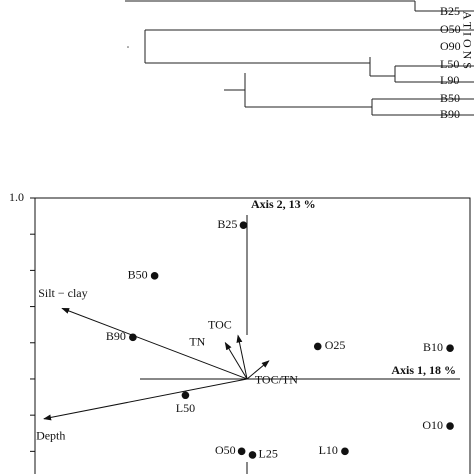  Describe the element at coordinates (268, 454) in the screenshot. I see `point-label: L25` at that location.